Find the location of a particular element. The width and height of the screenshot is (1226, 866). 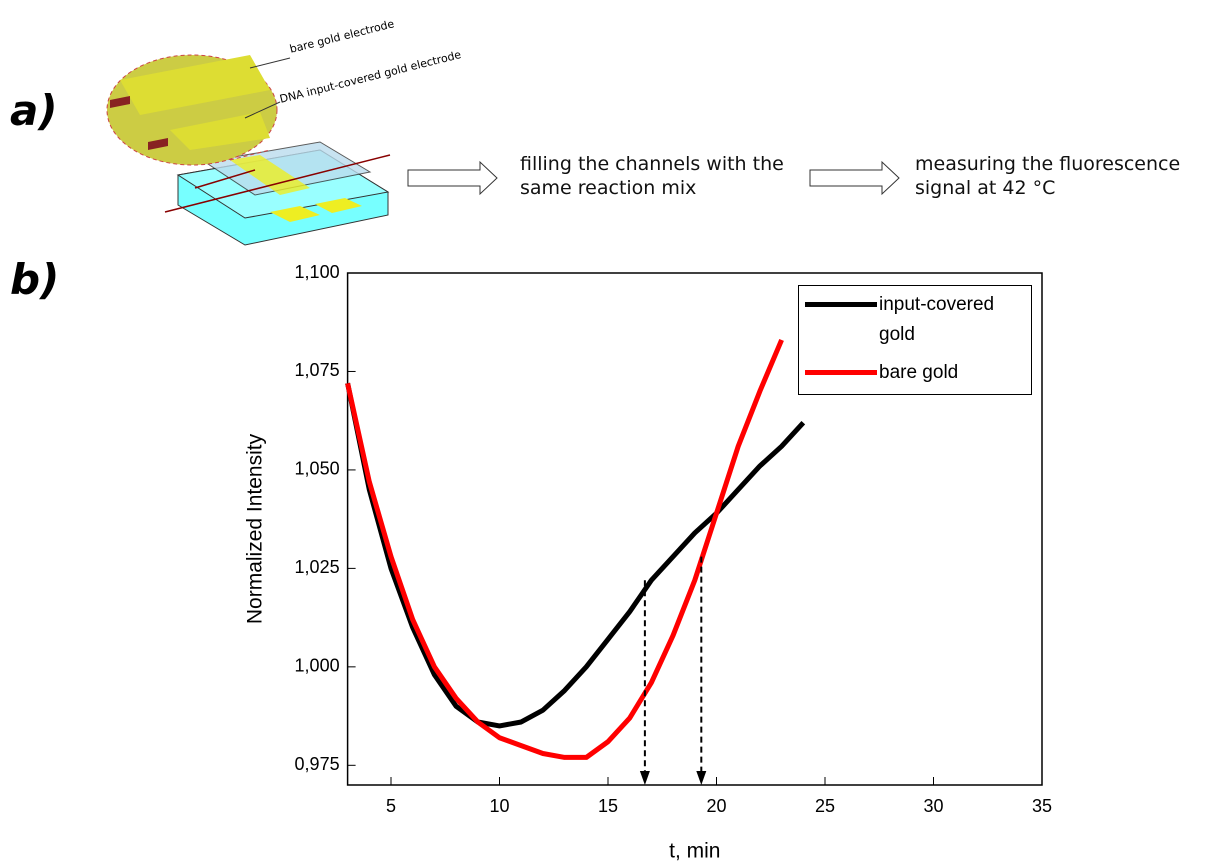

x-tick-label: 20 is located at coordinates (716, 806).